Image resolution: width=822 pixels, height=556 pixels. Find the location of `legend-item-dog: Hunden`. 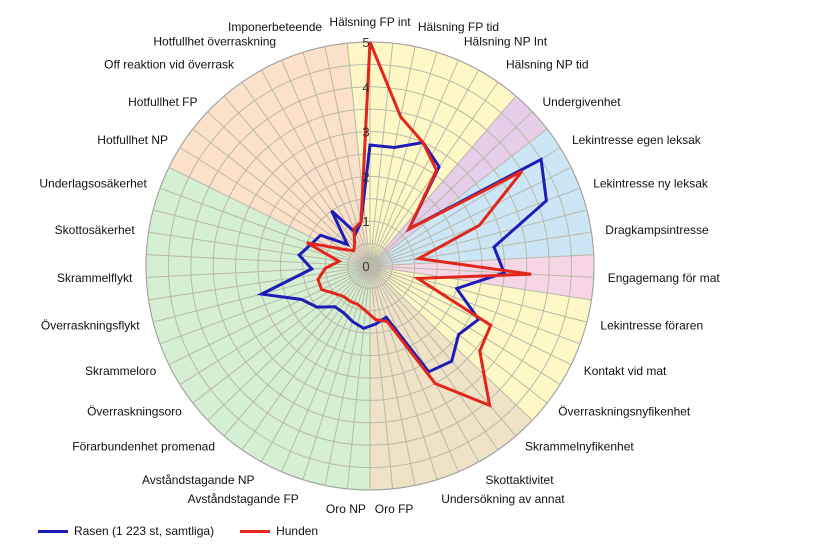

legend-item-dog: Hunden is located at coordinates (279, 531).